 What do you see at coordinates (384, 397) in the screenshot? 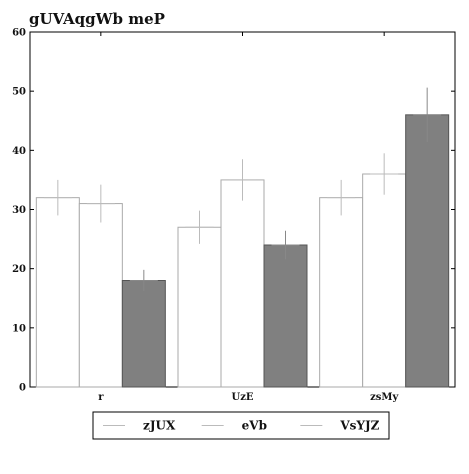
I see `x-tick-label: zsMy` at bounding box center [384, 397].